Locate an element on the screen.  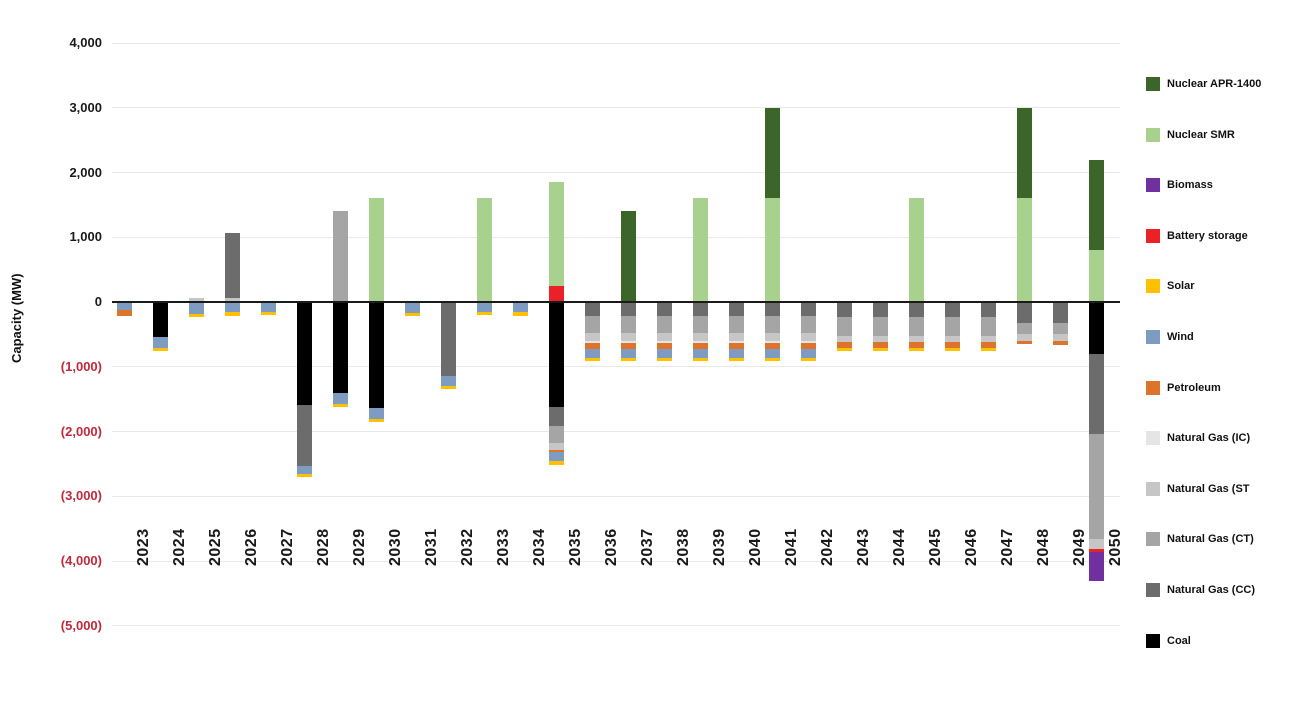
x-tick-label: 2047 is located at coordinates (1007, 547).